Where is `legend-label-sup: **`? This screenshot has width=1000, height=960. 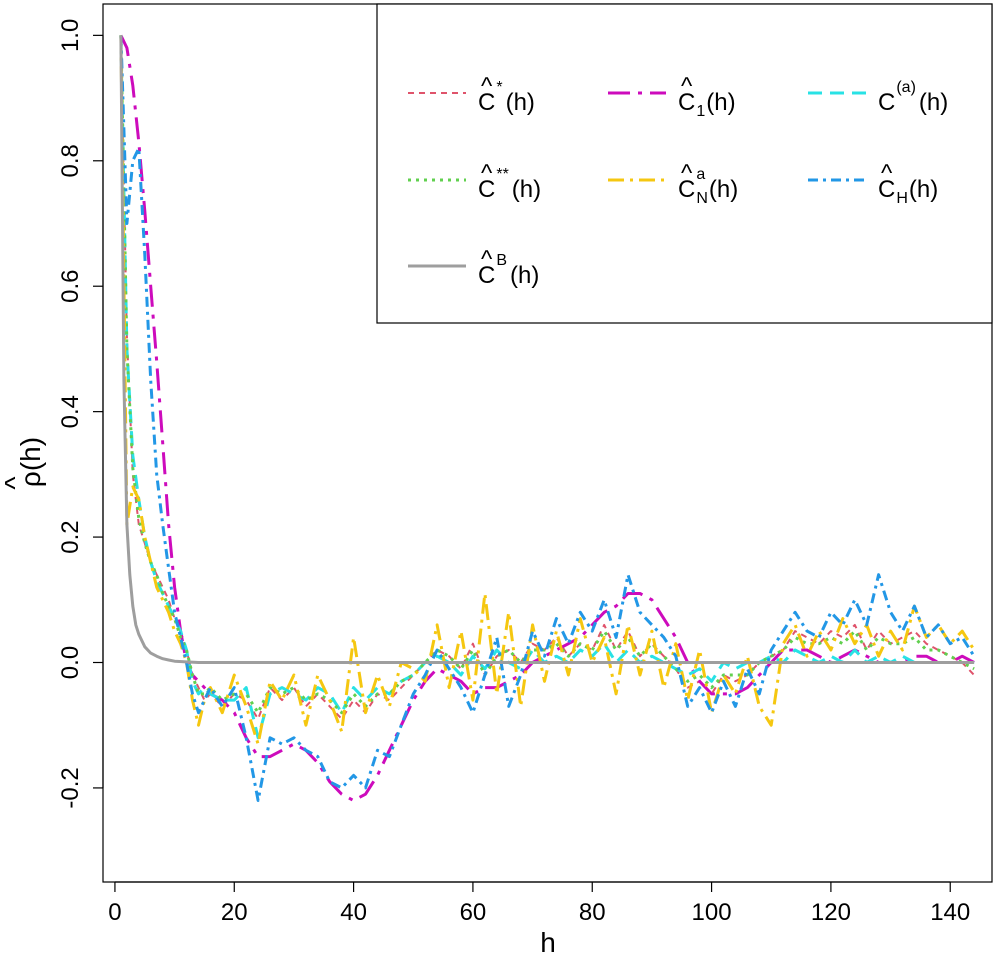
legend-label-sup: ** is located at coordinates (502, 174).